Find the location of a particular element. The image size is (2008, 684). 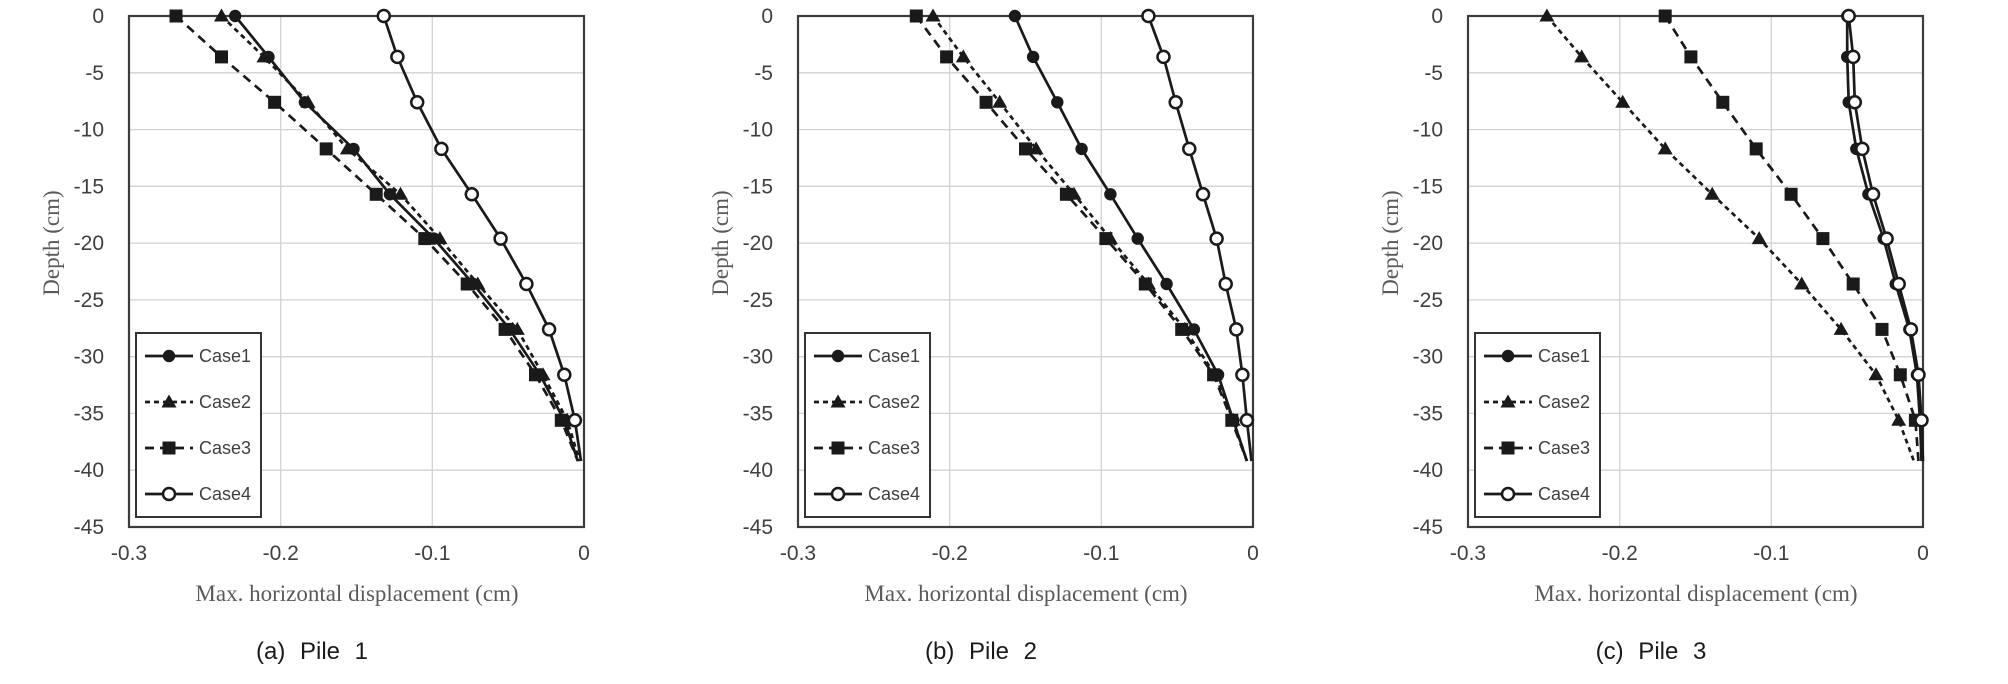

y-tick-label: -40 is located at coordinates (89, 470).